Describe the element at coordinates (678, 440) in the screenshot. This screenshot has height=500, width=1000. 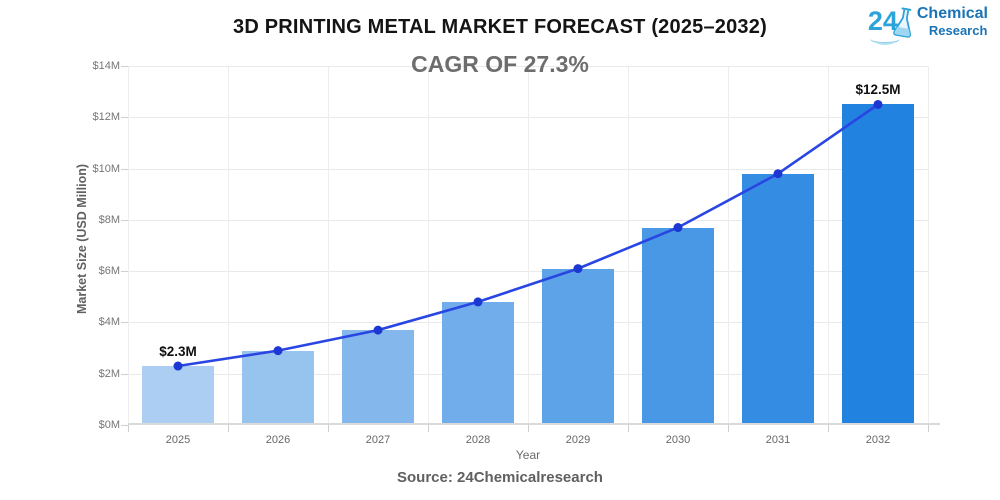
I see `x-tick-label: 2030` at that location.